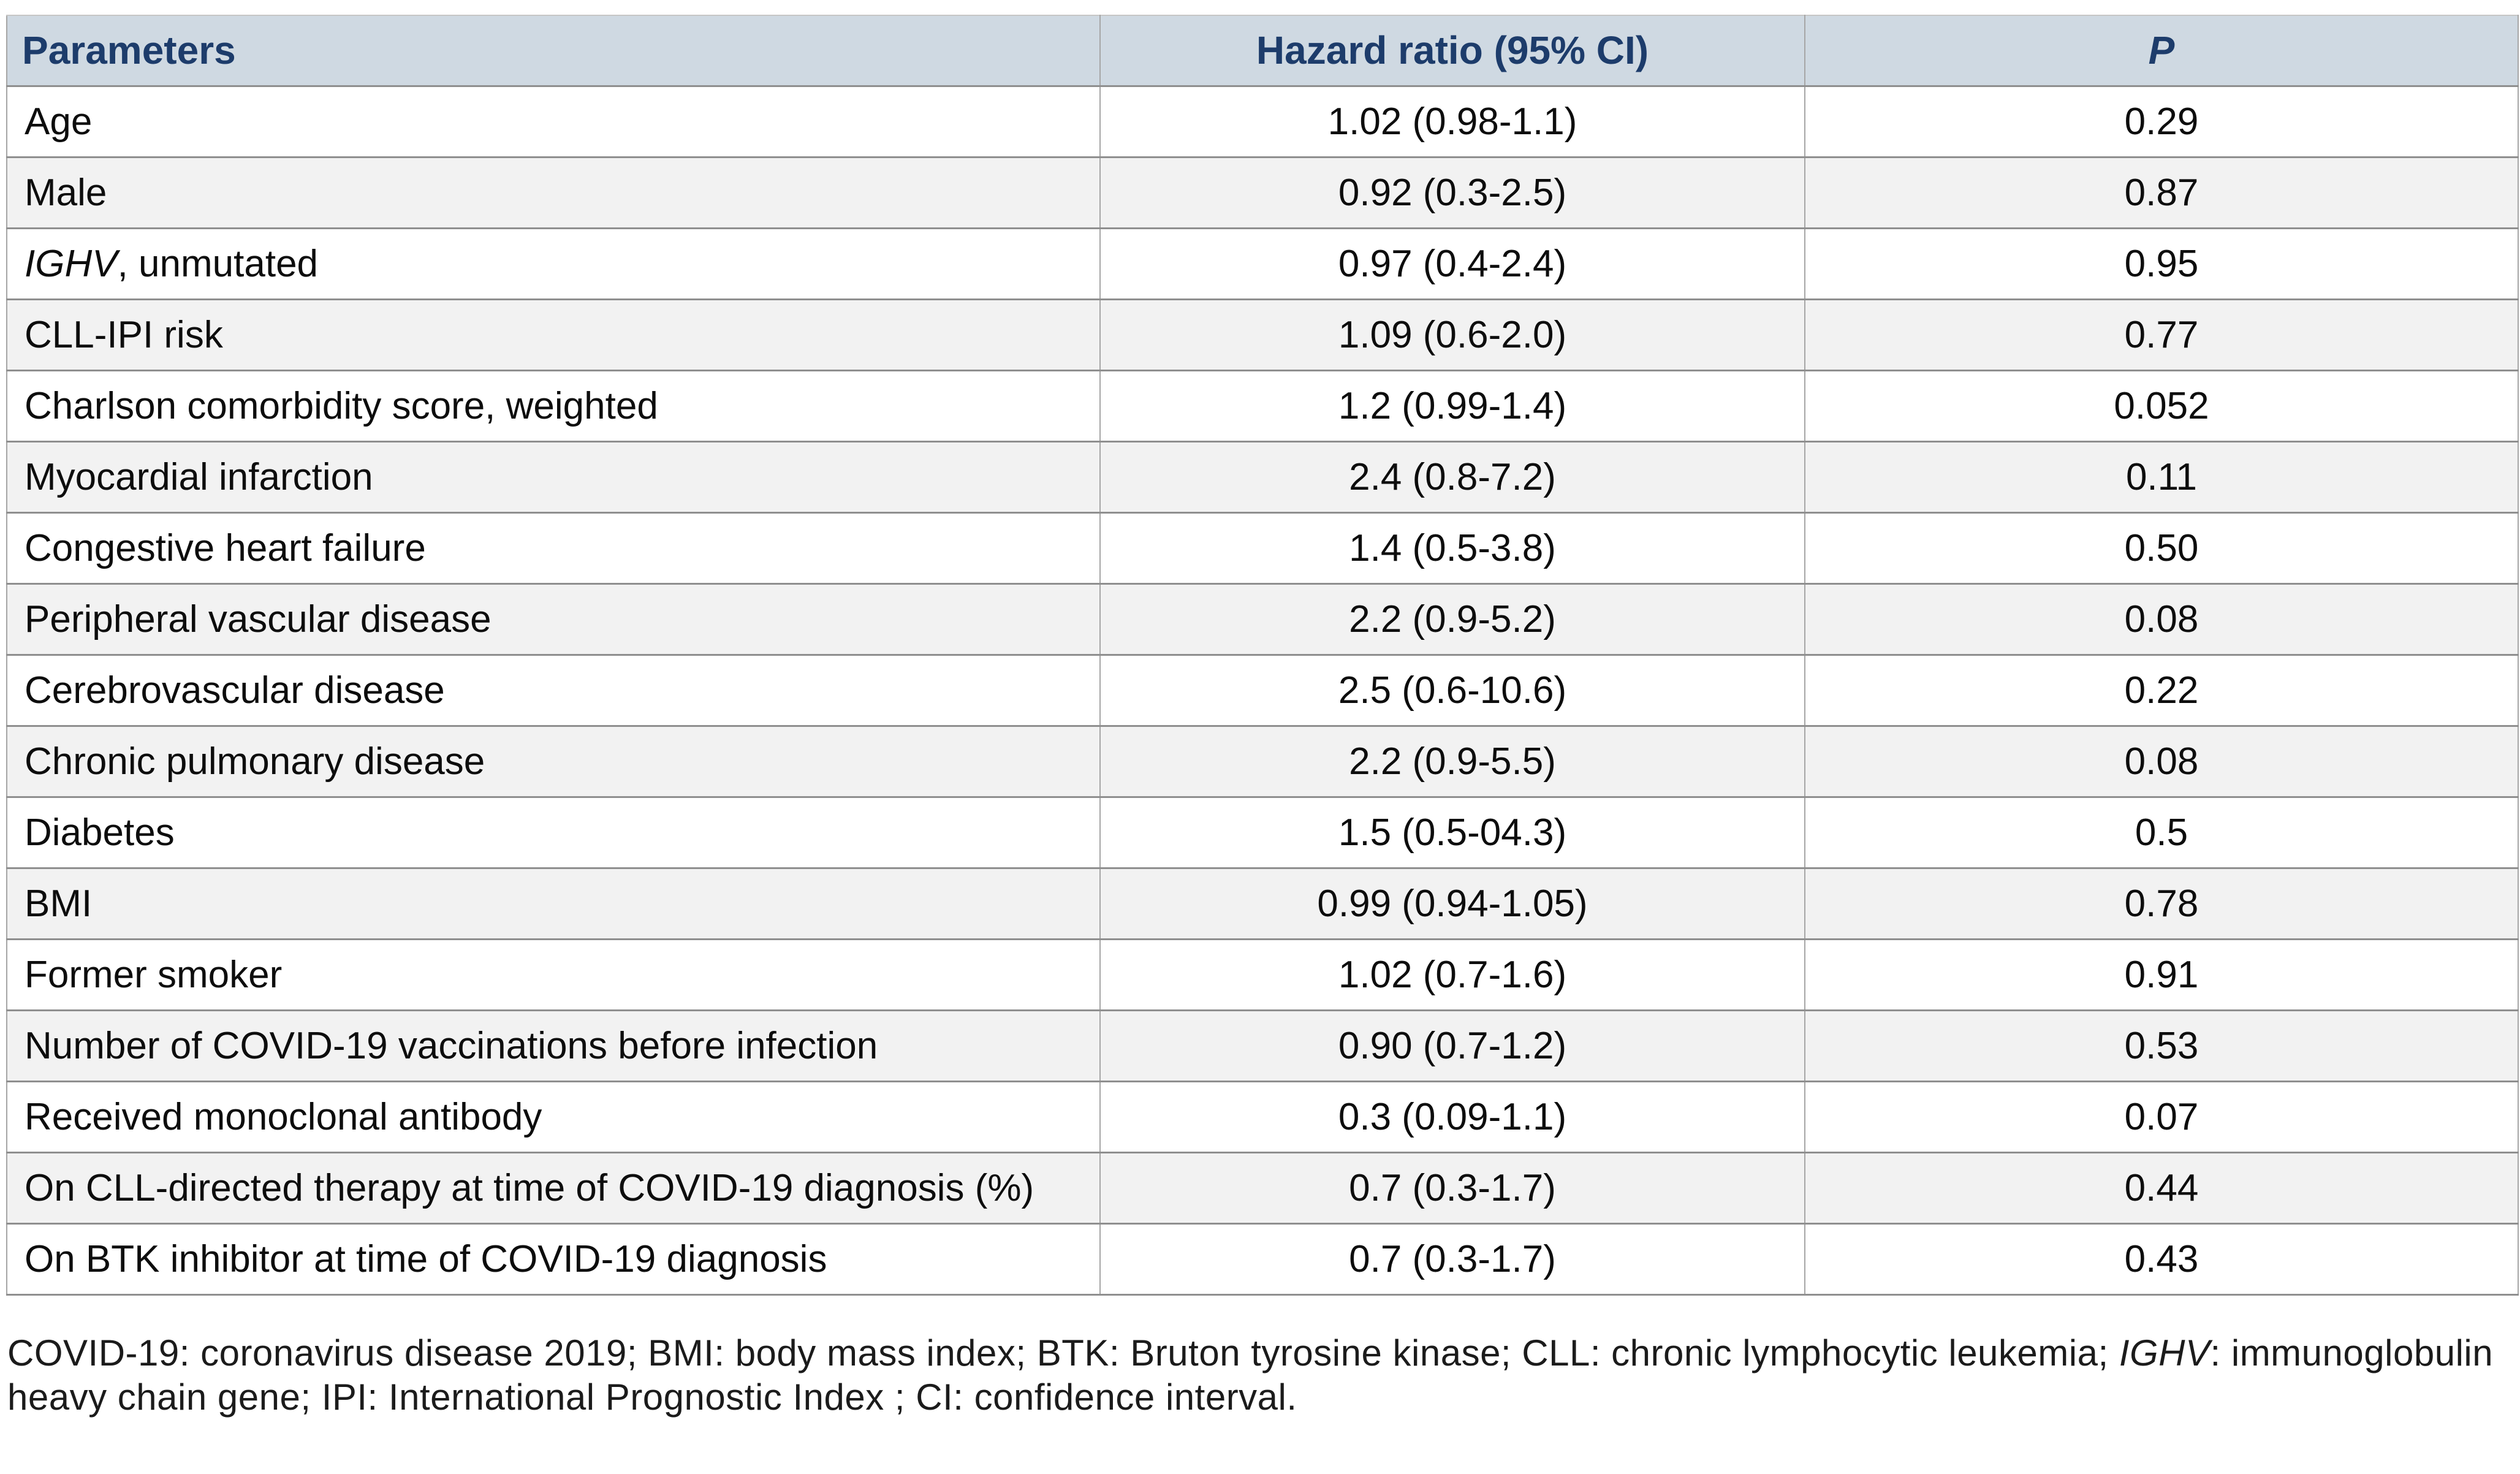  I want to click on header-row: Parameters Hazard ratio (95% CI) P, so click(1262, 51).